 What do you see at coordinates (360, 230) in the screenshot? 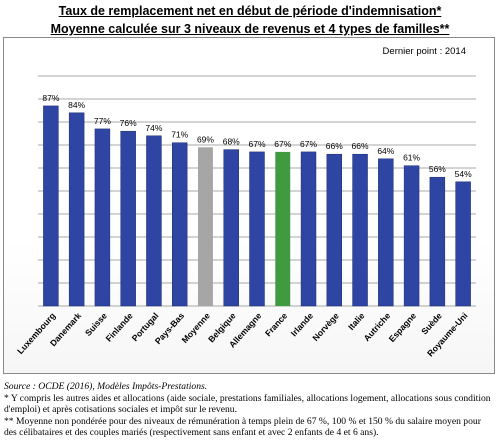
I see `bar-italie` at bounding box center [360, 230].